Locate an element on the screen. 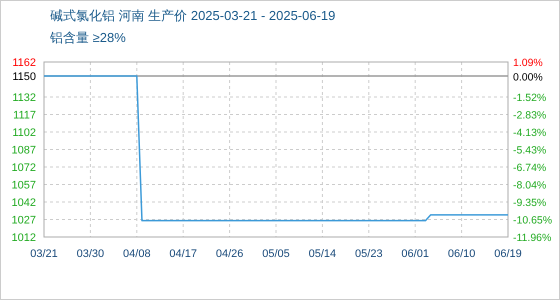 Image resolution: width=560 pixels, height=300 pixels. y-tick-label: 1150 is located at coordinates (24, 77).